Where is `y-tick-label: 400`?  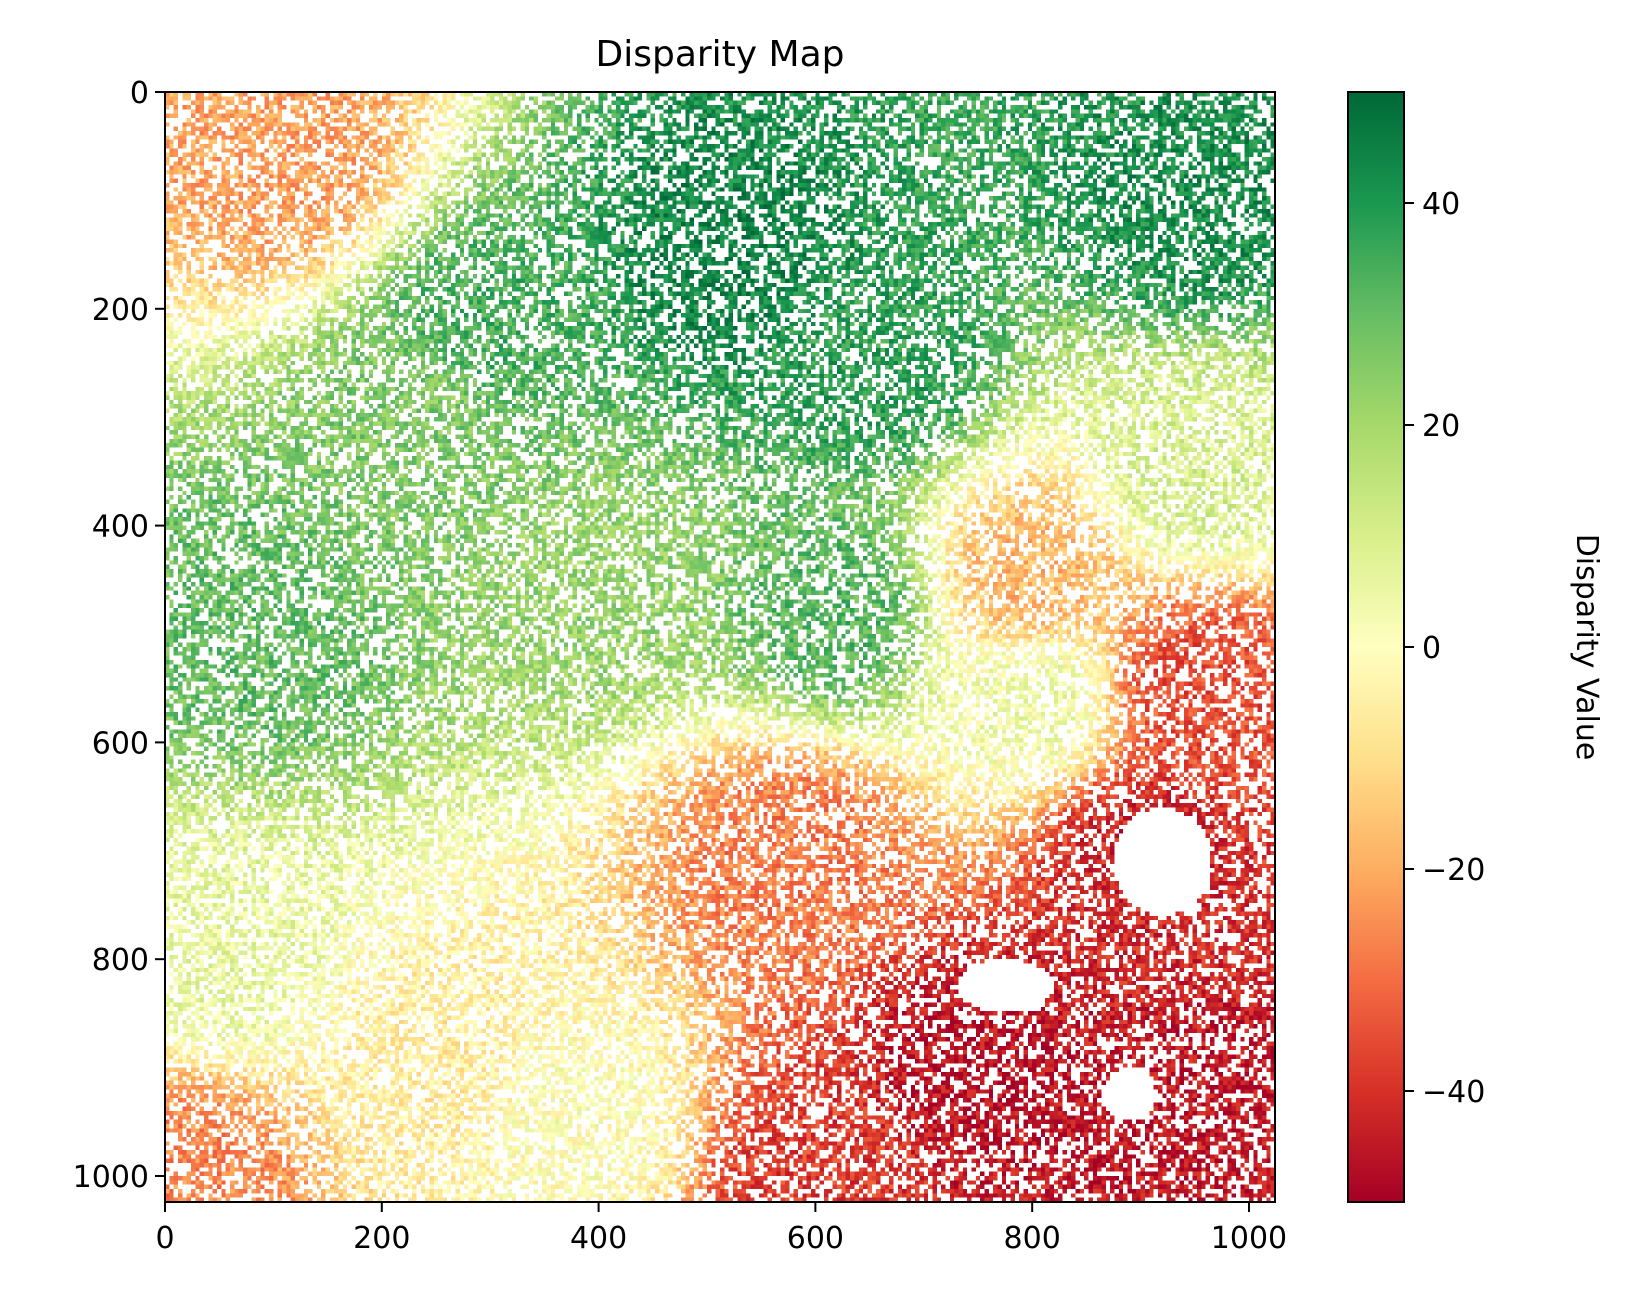
y-tick-label: 400 is located at coordinates (120, 527).